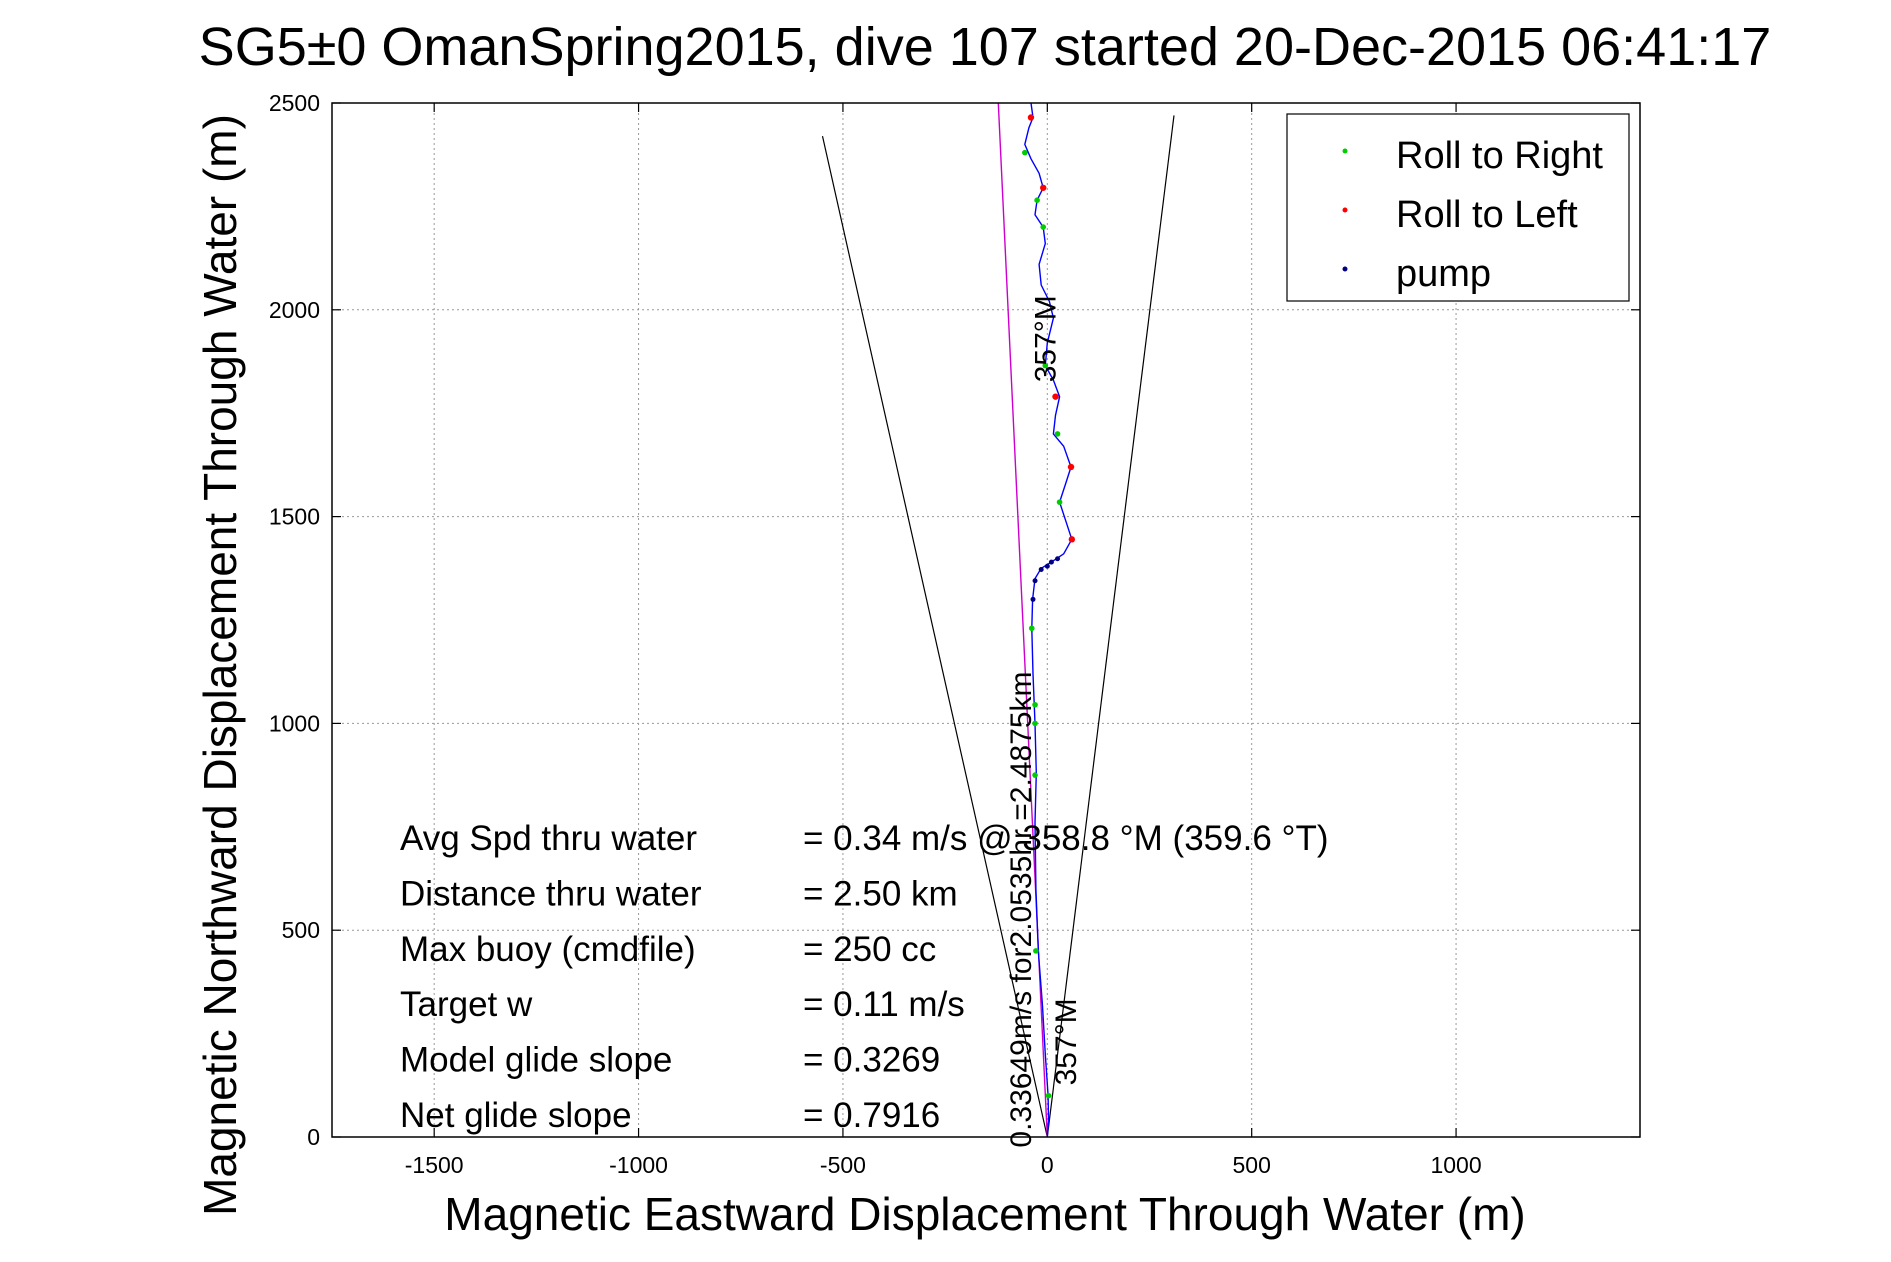  I want to click on legend-label: pump, so click(1443, 274).